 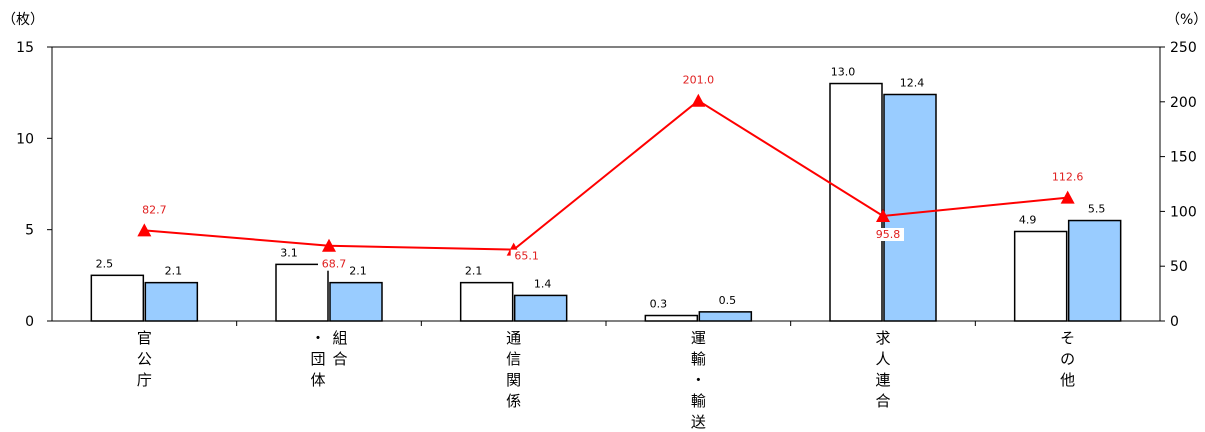 What do you see at coordinates (1179, 267) in the screenshot?
I see `right-tick-label: 50` at bounding box center [1179, 267].